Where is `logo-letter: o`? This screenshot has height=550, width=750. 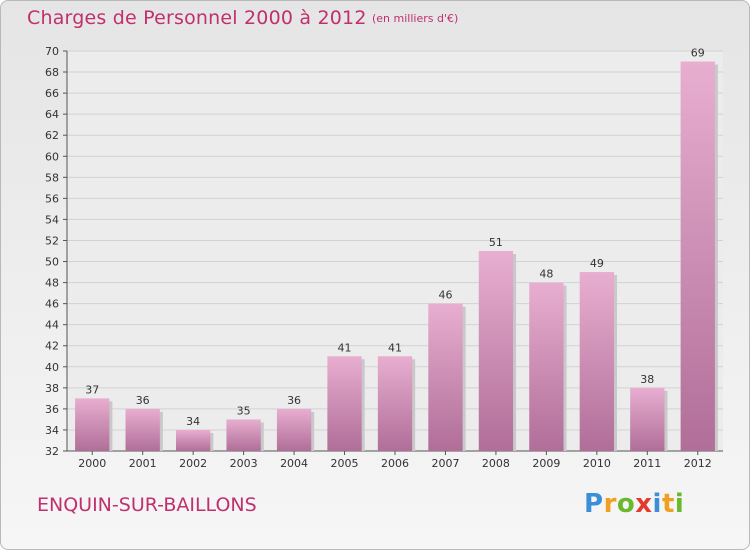 logo-letter: o is located at coordinates (626, 504).